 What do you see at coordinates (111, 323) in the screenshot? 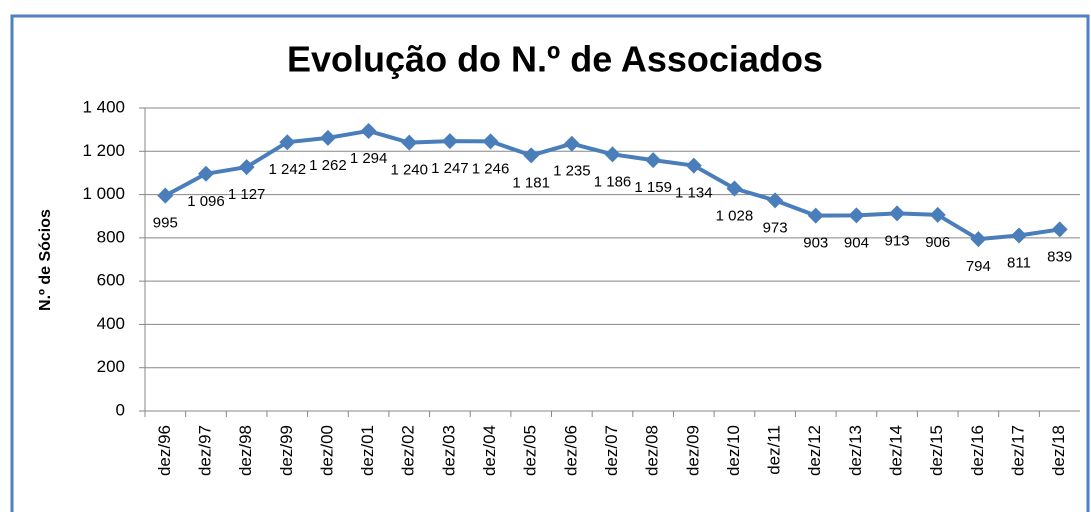
I see `y-tick-label: 400` at bounding box center [111, 323].